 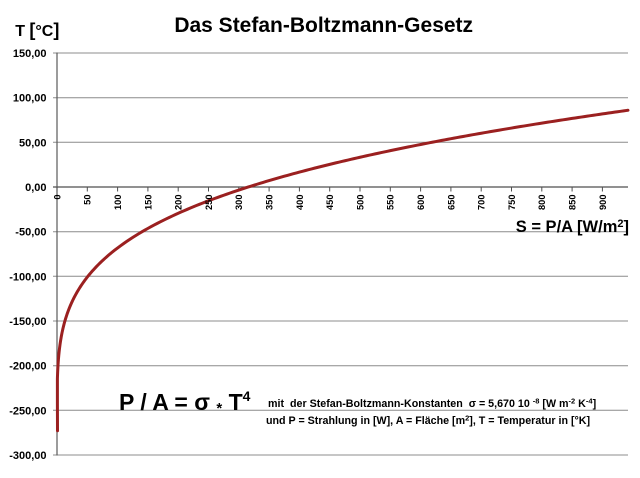 What do you see at coordinates (27, 277) in the screenshot?
I see `svg-text: -100,00` at bounding box center [27, 277].